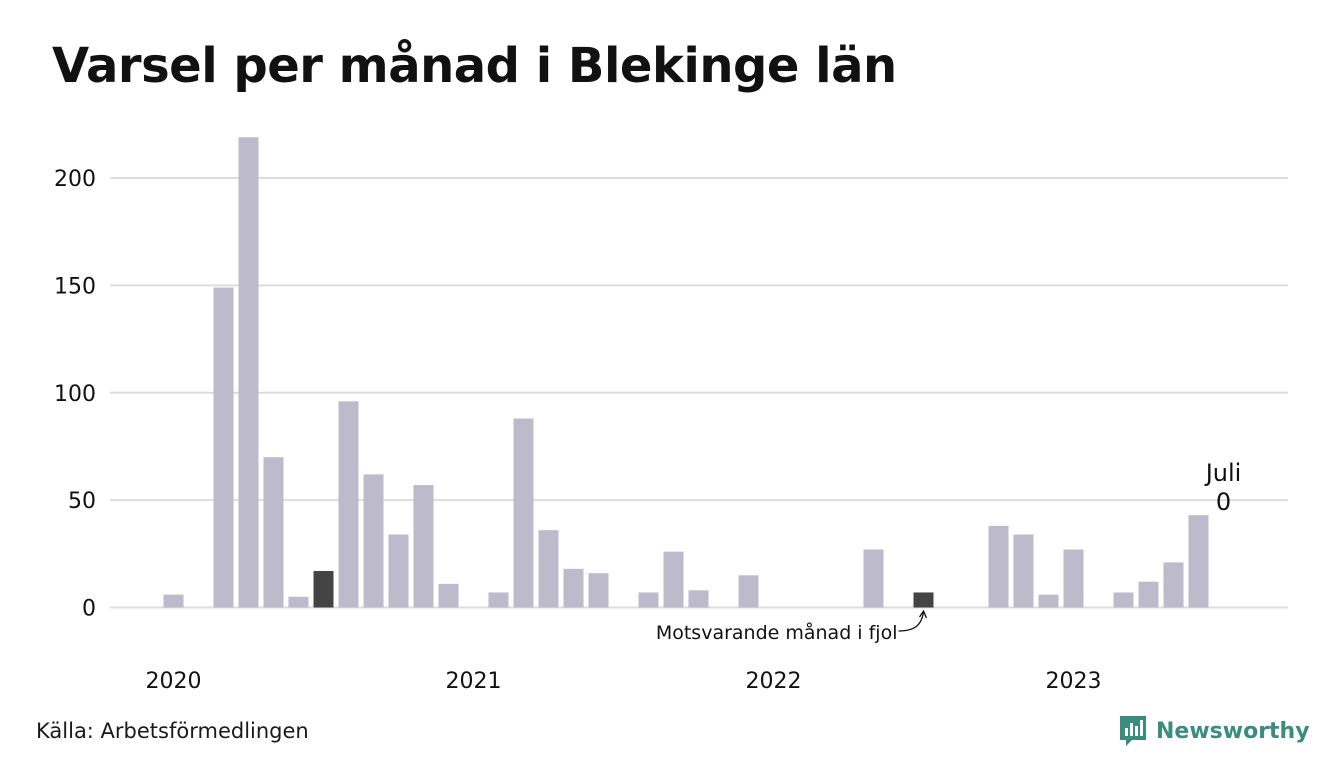 The height and width of the screenshot is (780, 1340). What do you see at coordinates (82, 501) in the screenshot?
I see `y-tick-label: 50` at bounding box center [82, 501].